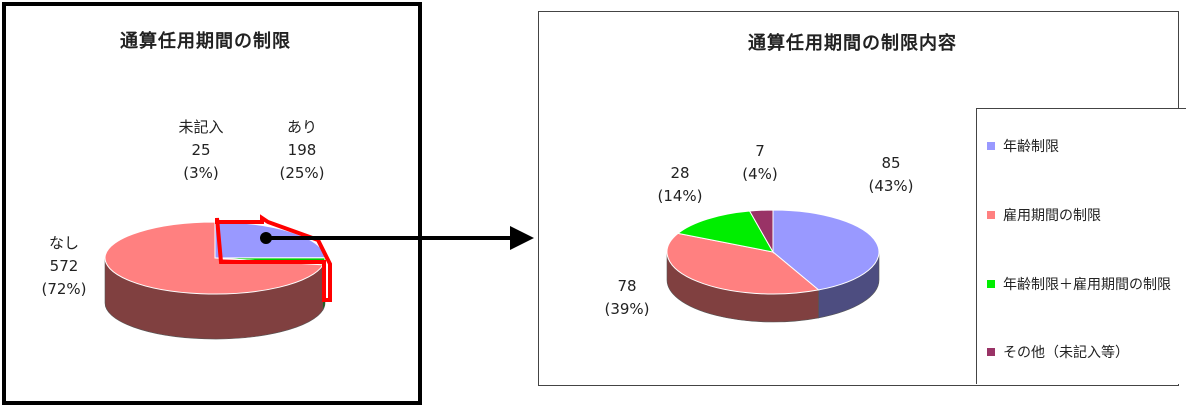 This screenshot has height=405, width=1186. What do you see at coordinates (1087, 285) in the screenshot?
I see `legend-label-both: 年齢制限＋雇用期間の制限` at bounding box center [1087, 285].